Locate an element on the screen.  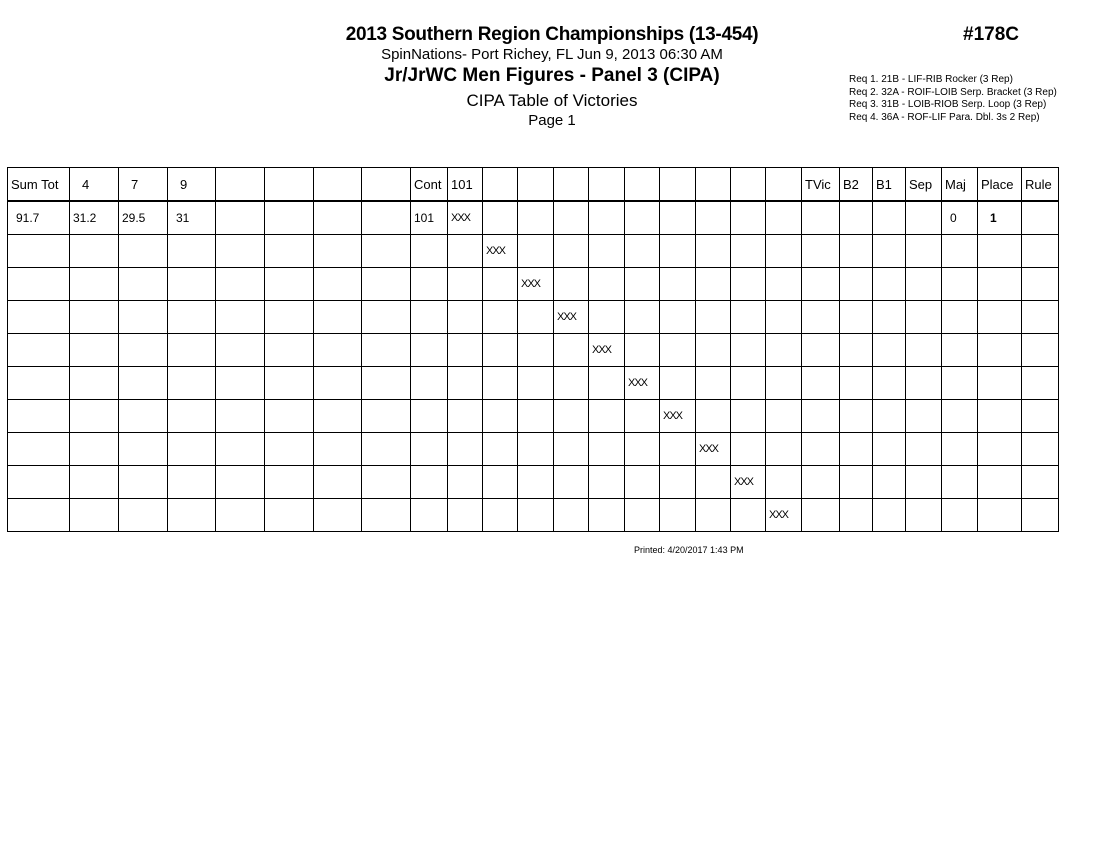
column-header: B2 is located at coordinates (856, 184).